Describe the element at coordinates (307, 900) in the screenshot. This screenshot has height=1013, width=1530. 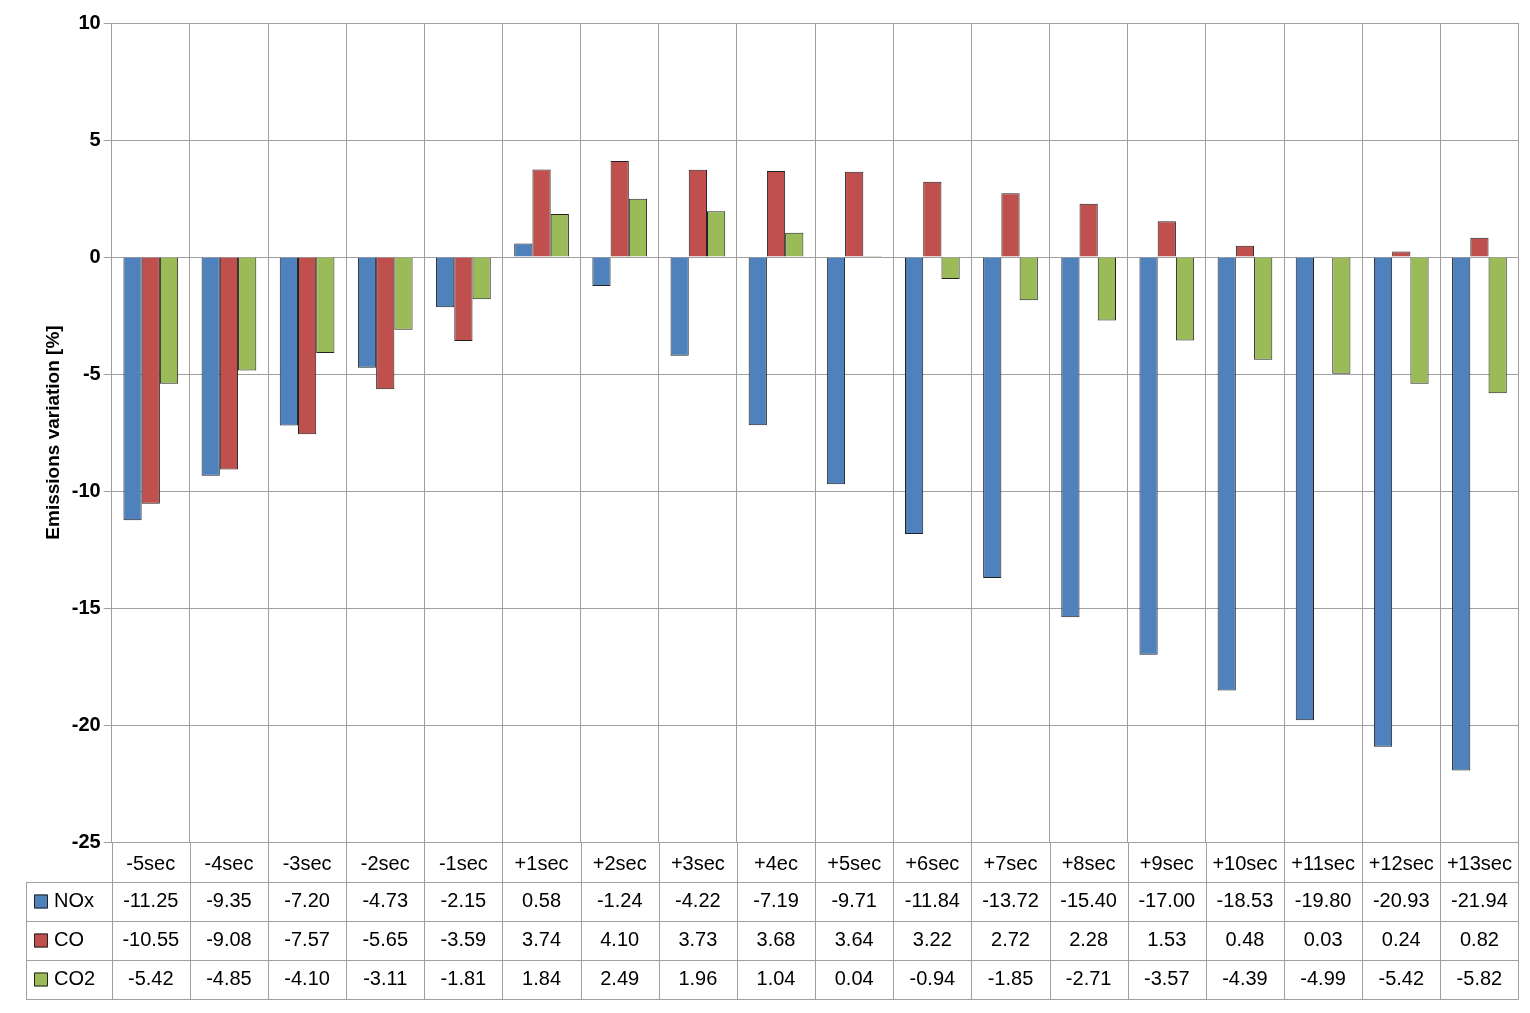
I see `data-label: -7.20` at that location.